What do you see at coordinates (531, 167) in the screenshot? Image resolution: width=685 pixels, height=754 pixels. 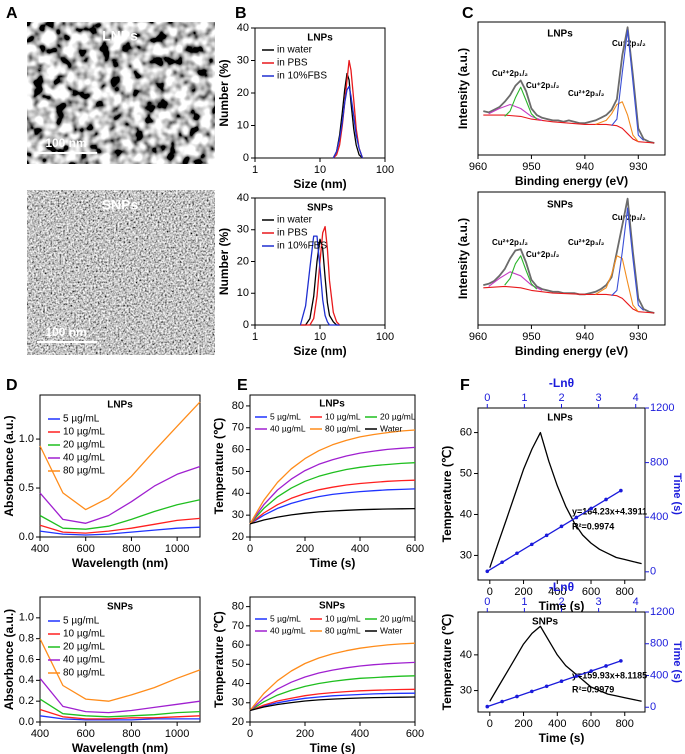 I see `x-tick-label: 950` at bounding box center [531, 167].